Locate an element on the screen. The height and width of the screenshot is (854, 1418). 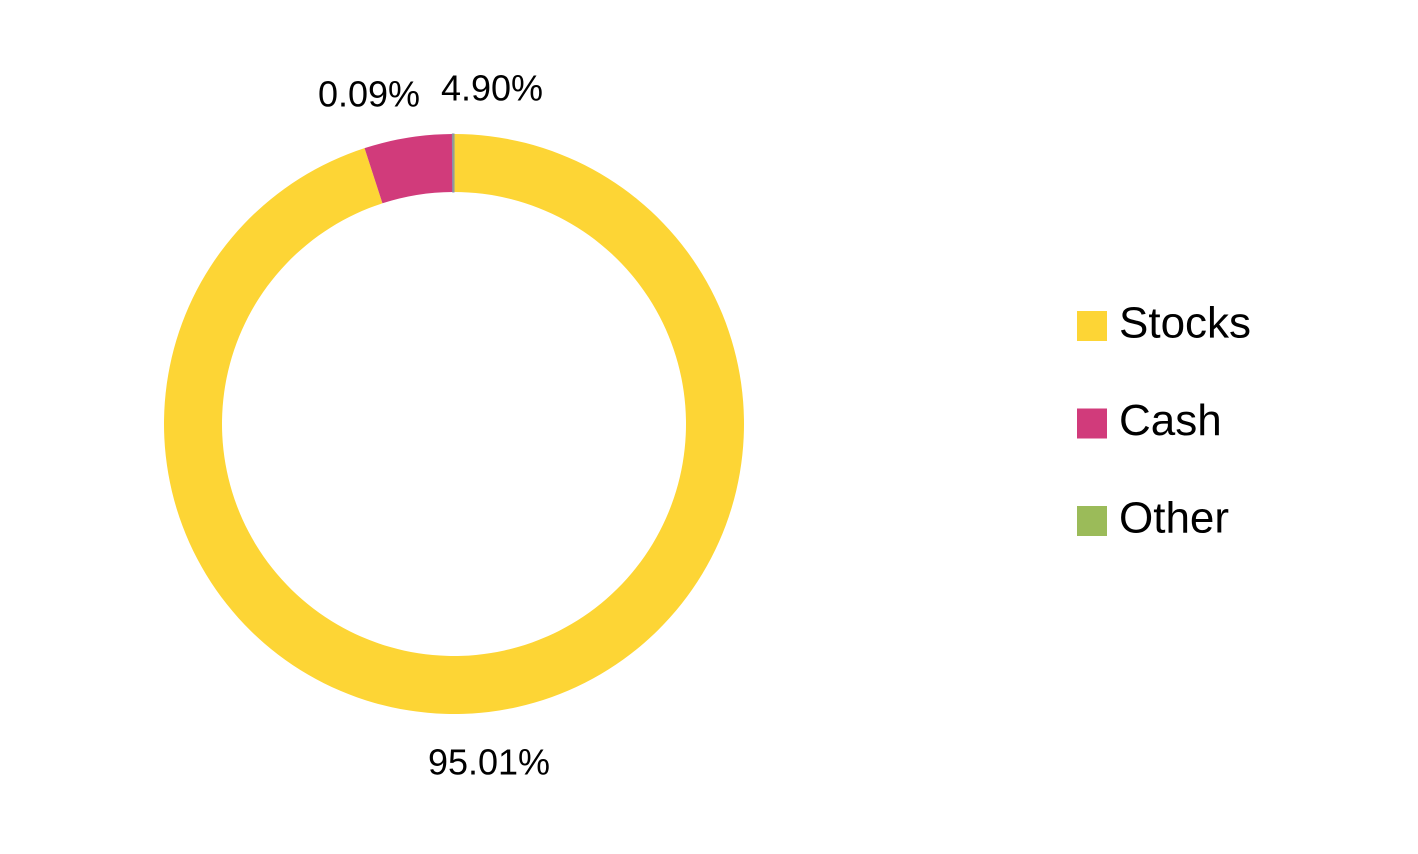
data-label: 95.01% is located at coordinates (489, 762).